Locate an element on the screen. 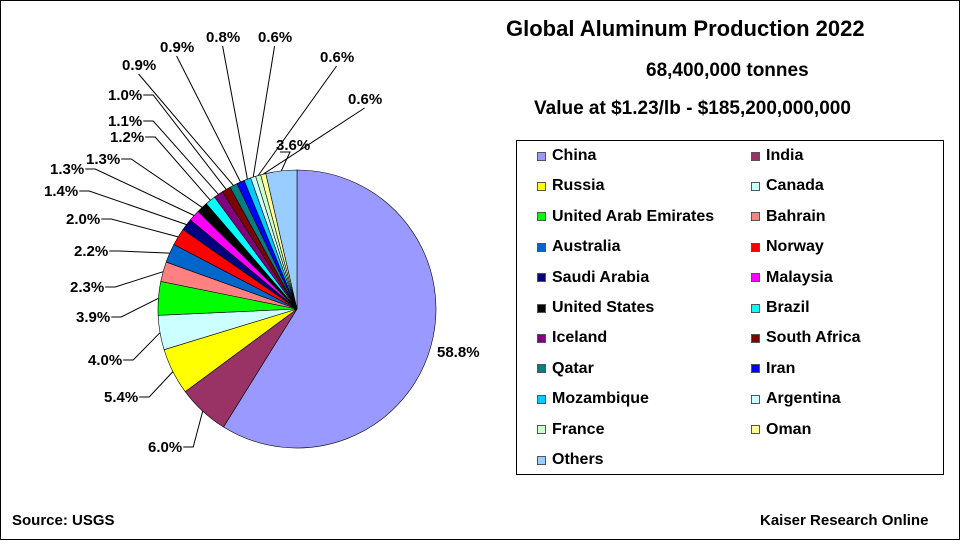 This screenshot has height=542, width=962. leader-line-canada is located at coordinates (142, 346).